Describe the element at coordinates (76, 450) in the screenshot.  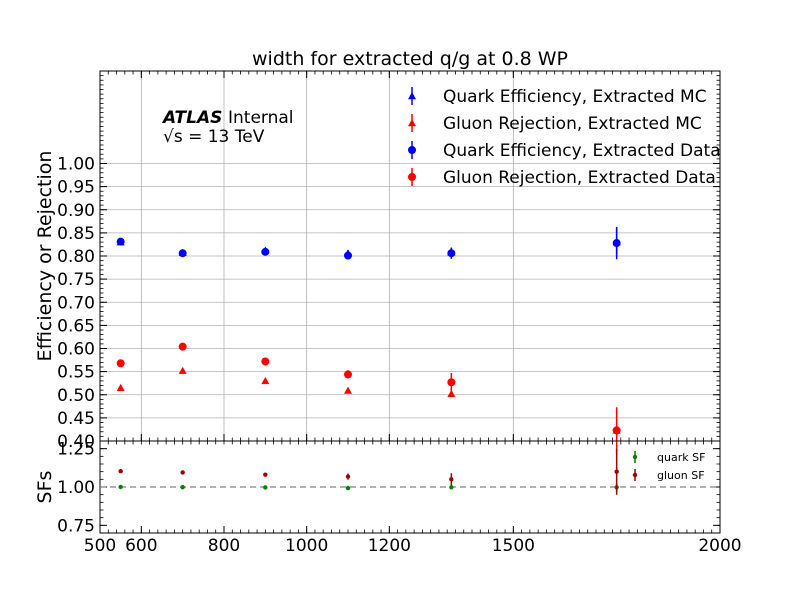
I see `ratio-y-tick-label: 1.25` at that location.